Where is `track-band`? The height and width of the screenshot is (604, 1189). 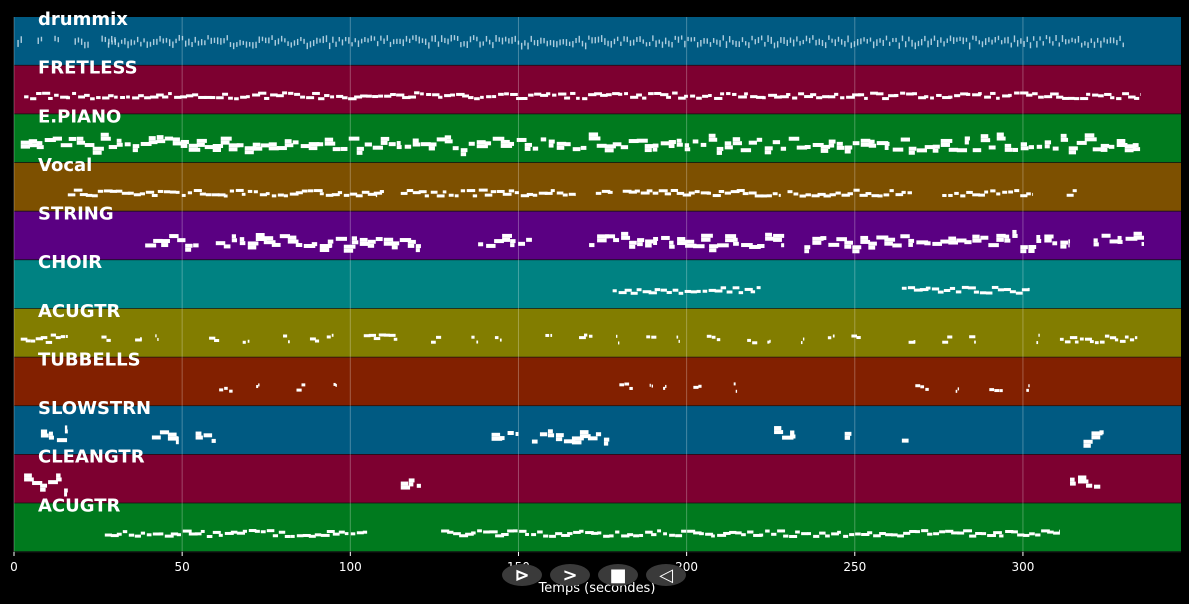
track-band is located at coordinates (597, 187).